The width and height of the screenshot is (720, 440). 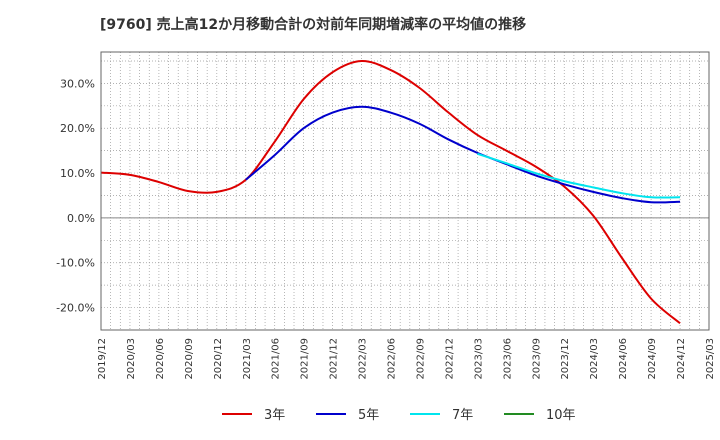 I want to click on legend: 3年 5年 7年 10年, so click(x=399, y=415).